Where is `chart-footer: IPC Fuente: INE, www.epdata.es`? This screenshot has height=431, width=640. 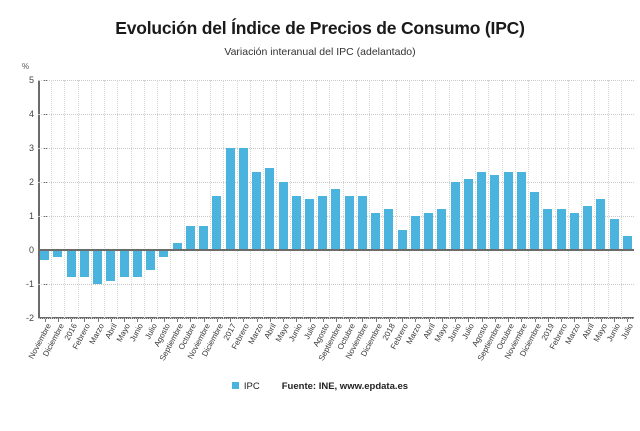 chart-footer: IPC Fuente: INE, www.epdata.es is located at coordinates (320, 386).